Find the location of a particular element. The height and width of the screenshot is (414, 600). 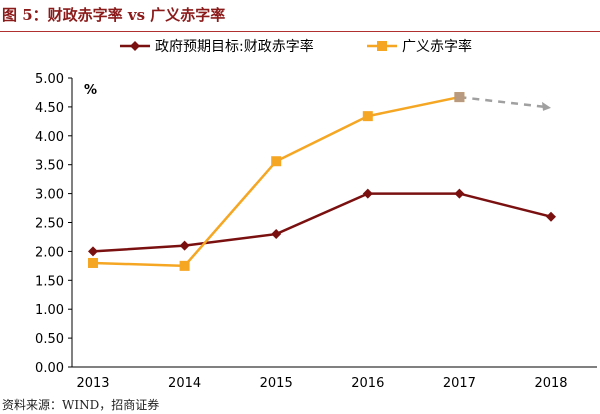

y-unit-label: % is located at coordinates (90, 90).